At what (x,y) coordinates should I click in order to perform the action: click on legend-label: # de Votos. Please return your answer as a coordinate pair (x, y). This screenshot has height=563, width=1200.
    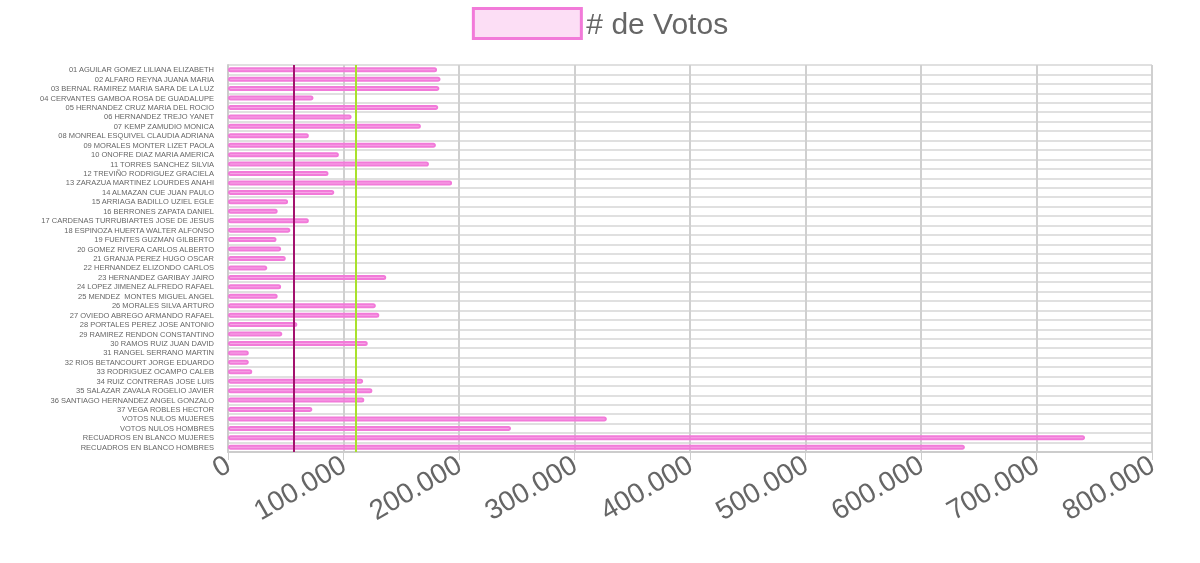
    Looking at the image, I should click on (657, 23).